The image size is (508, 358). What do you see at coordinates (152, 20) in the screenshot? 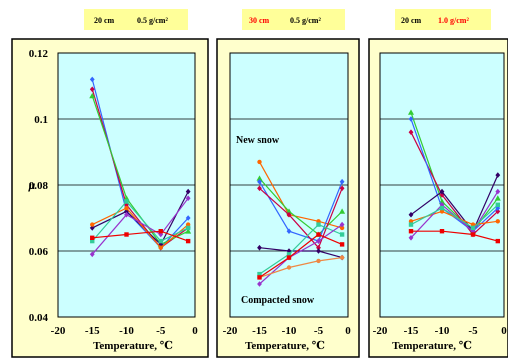
I see `panel-1-header-density: 0.5 g/cm²` at bounding box center [152, 20].